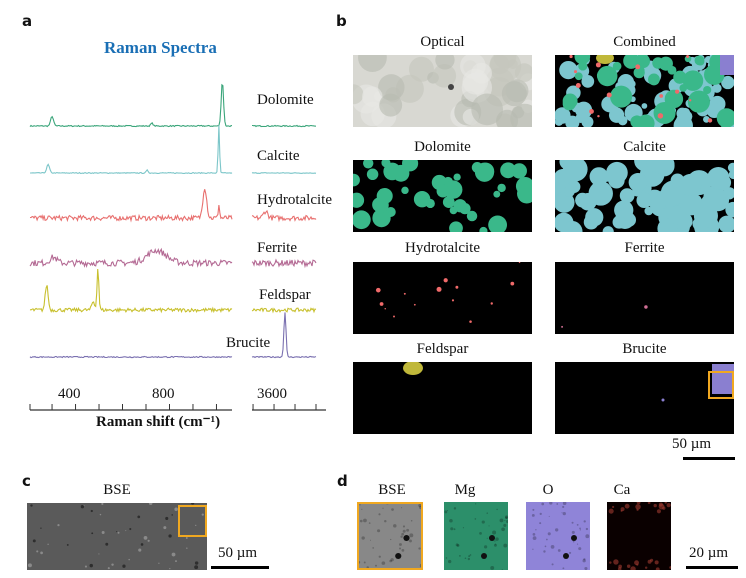 This screenshot has height=578, width=746. Describe the element at coordinates (27, 21) in the screenshot. I see `panel-label-a: a` at that location.